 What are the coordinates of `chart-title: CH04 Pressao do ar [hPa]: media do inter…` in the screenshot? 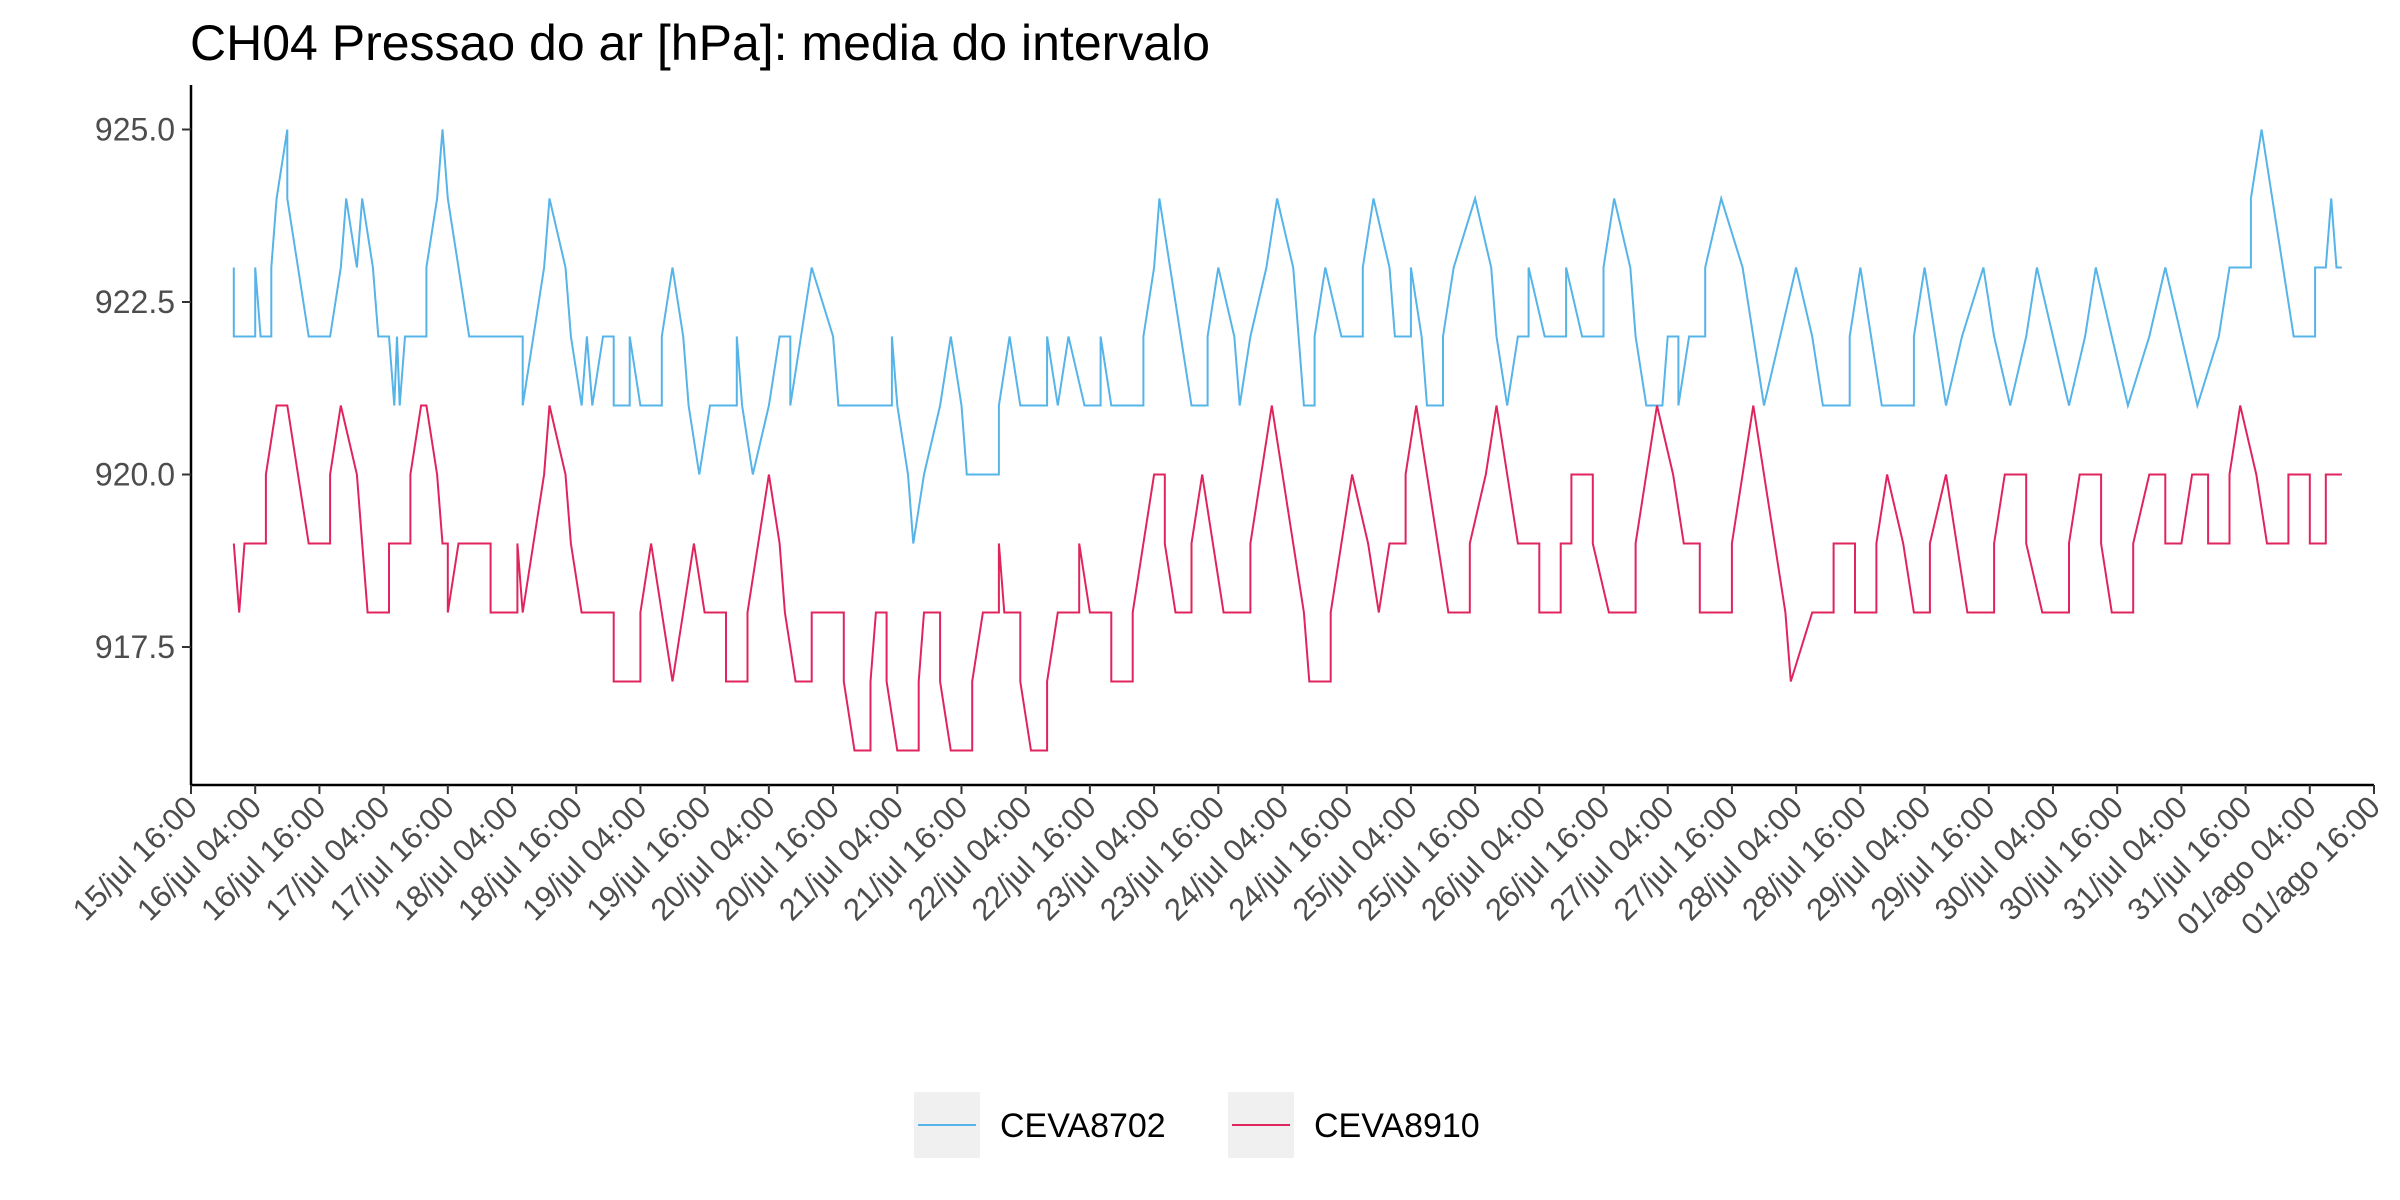 It's located at (700, 43).